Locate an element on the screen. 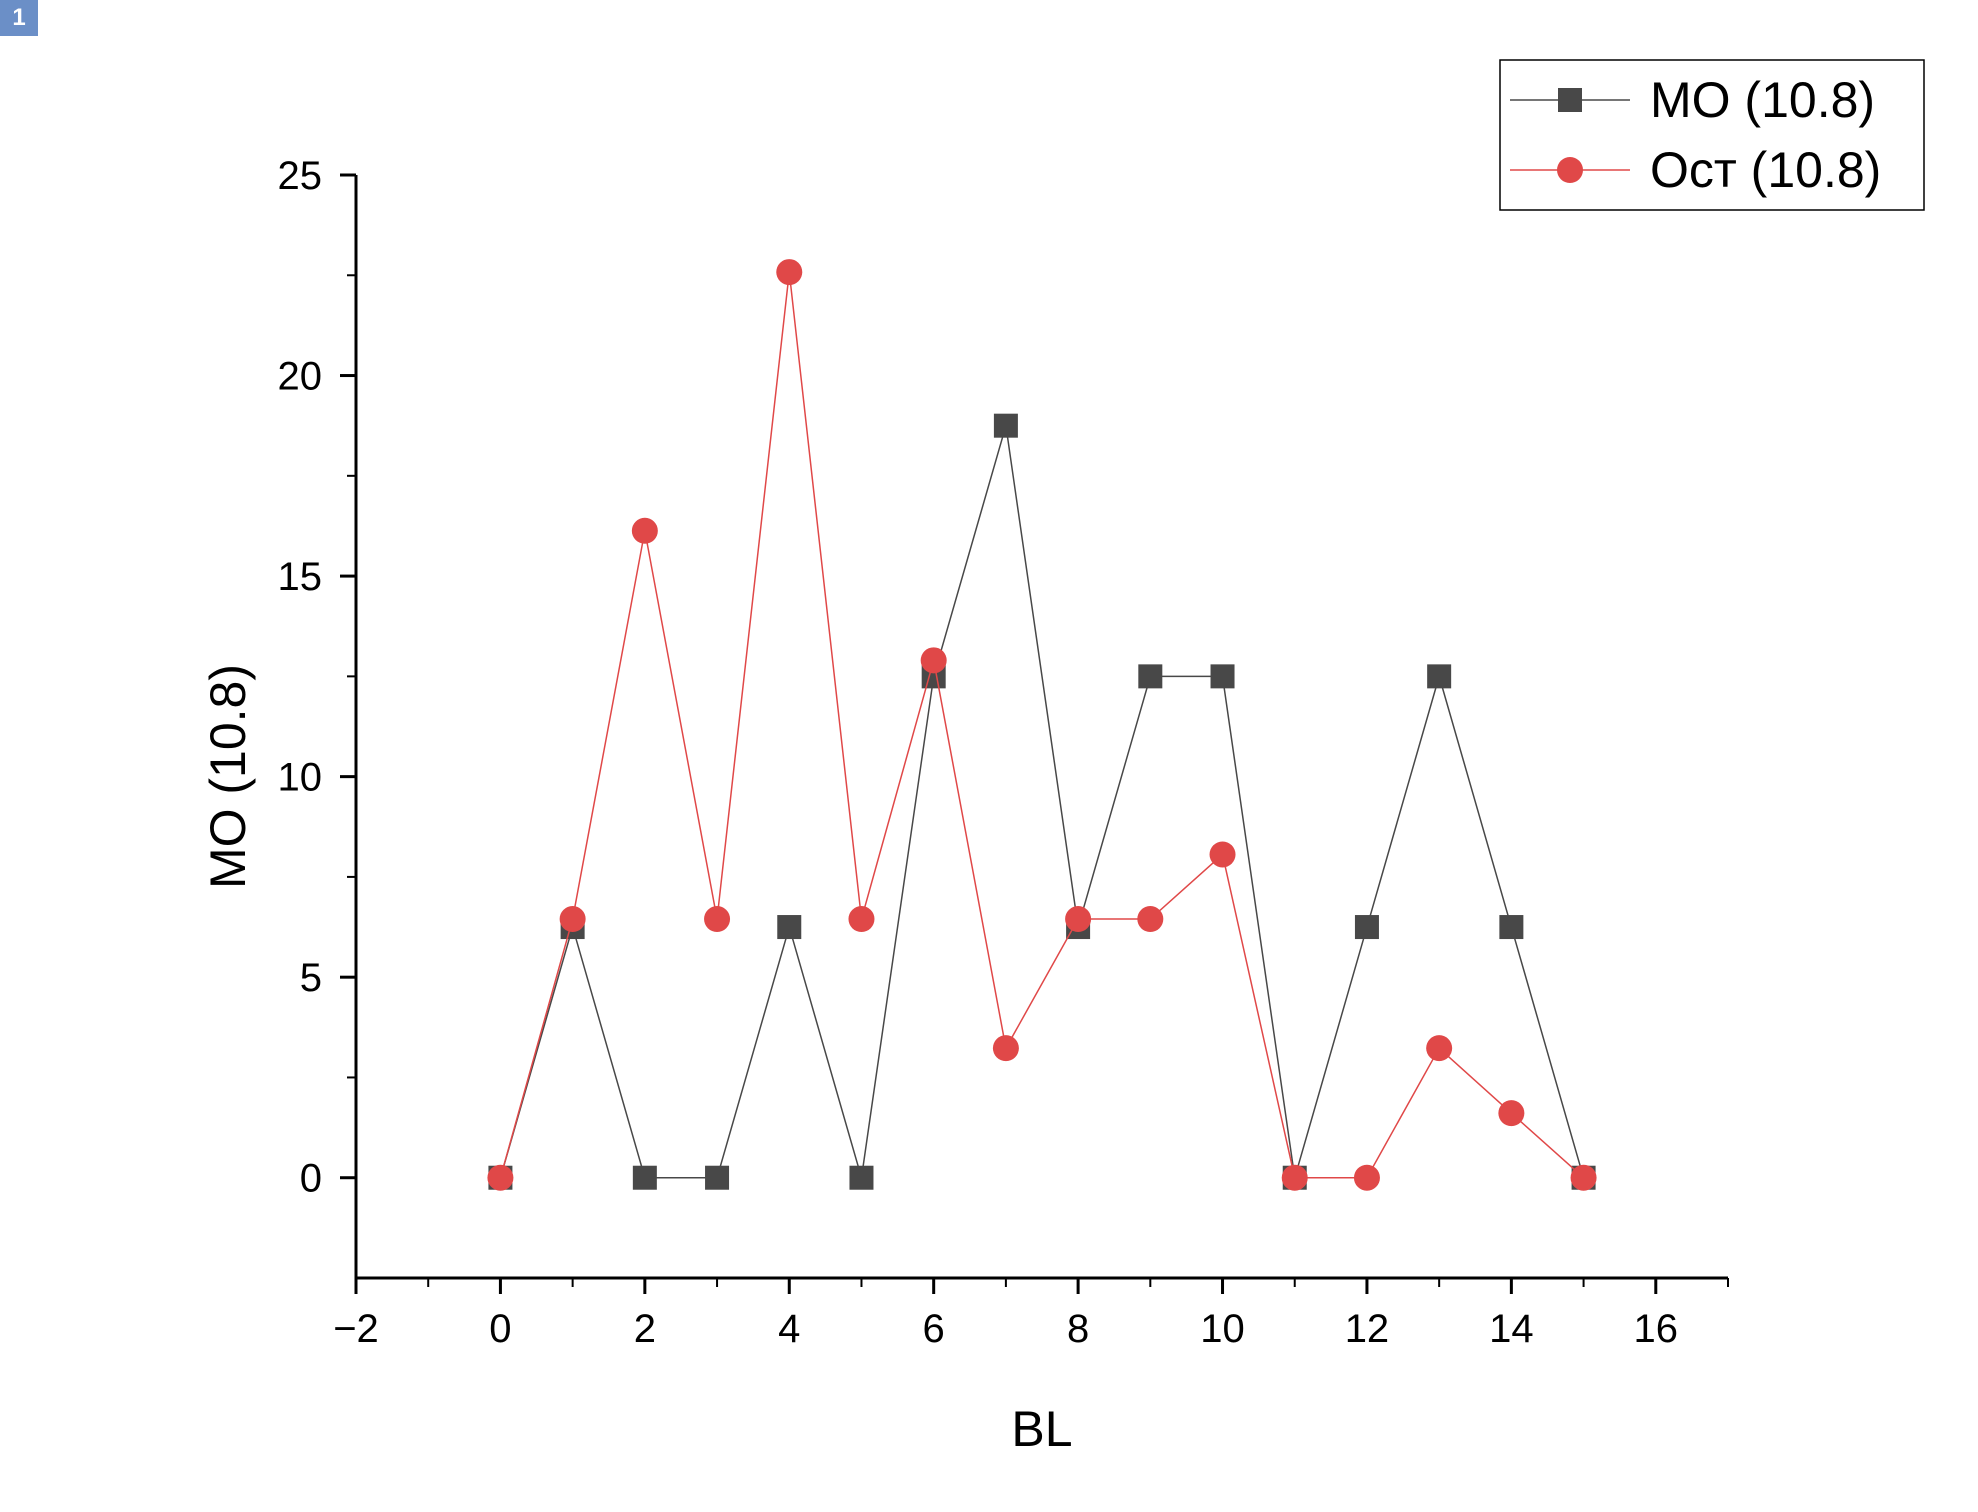 This screenshot has width=1978, height=1512. x-tick-label: 0 is located at coordinates (500, 1329).